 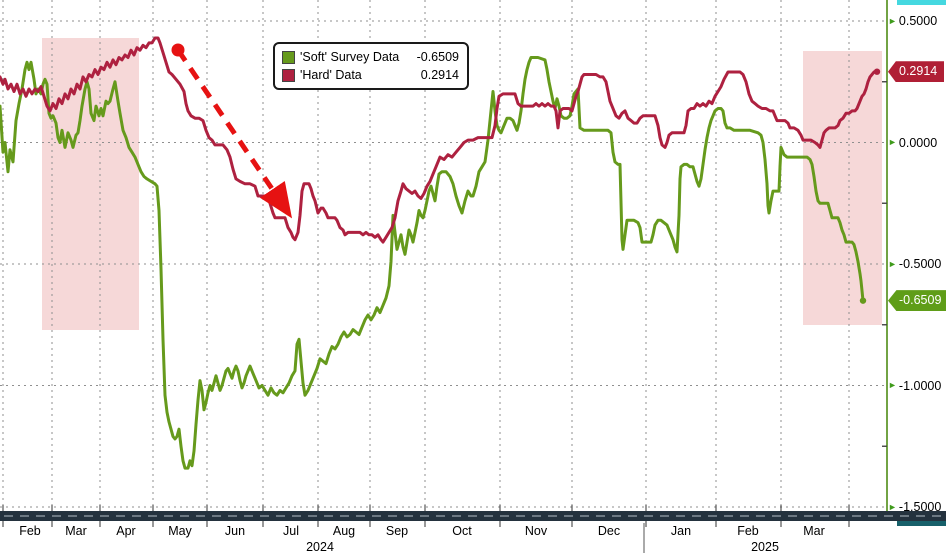 I want to click on legend-label: 'Soft' Survey Data, so click(x=350, y=57).